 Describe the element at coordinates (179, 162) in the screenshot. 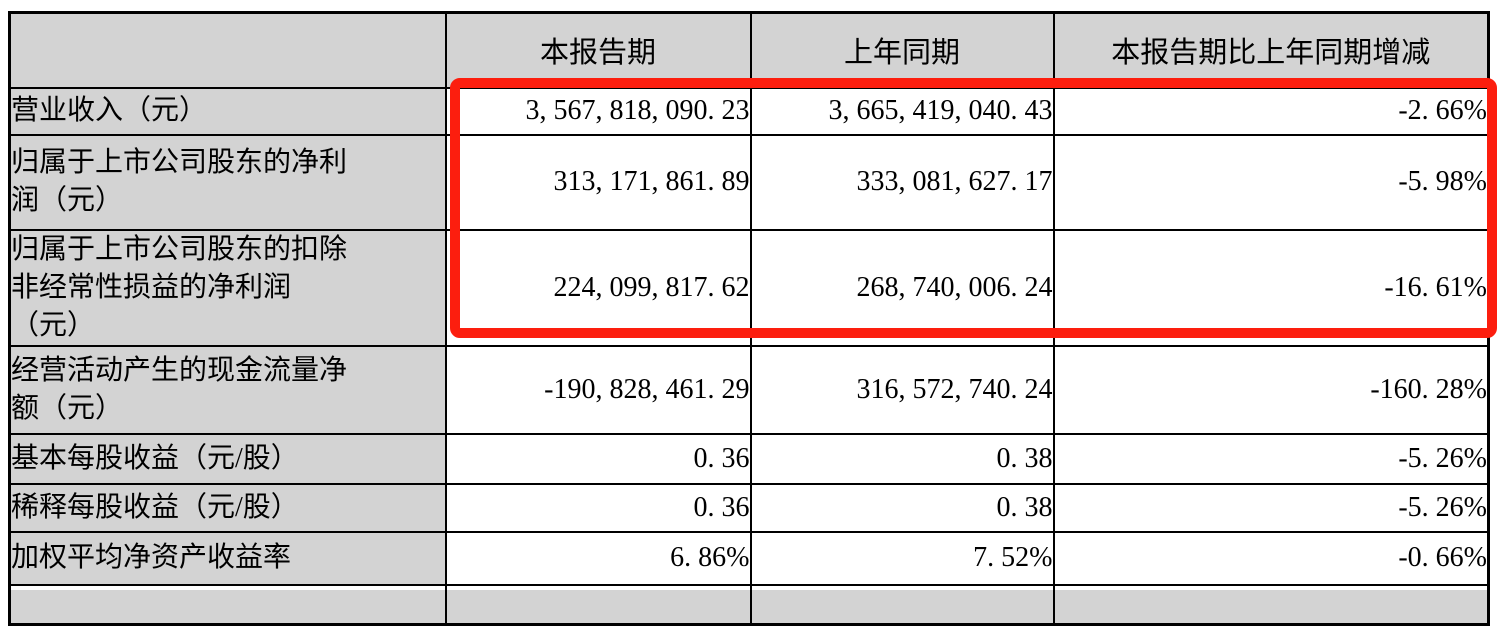

I see `row-label-line: 归属于上市公司股东的净利` at that location.